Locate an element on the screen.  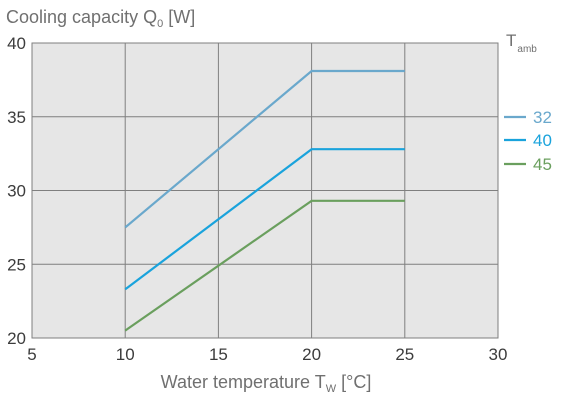
y-tick-label: 25 is located at coordinates (16, 264).